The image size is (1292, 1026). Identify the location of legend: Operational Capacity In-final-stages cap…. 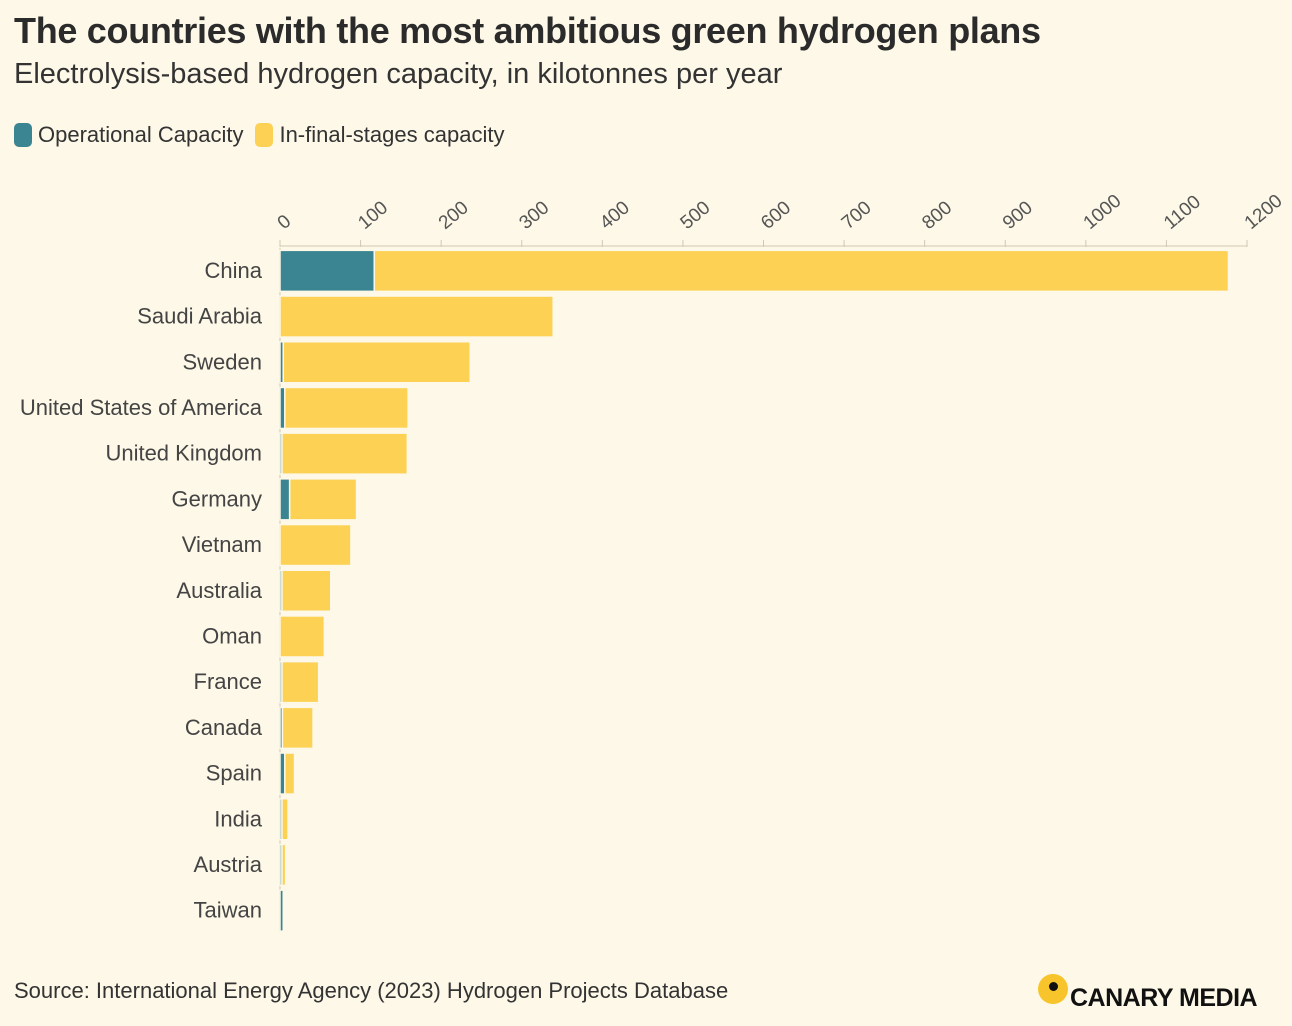
(259, 135).